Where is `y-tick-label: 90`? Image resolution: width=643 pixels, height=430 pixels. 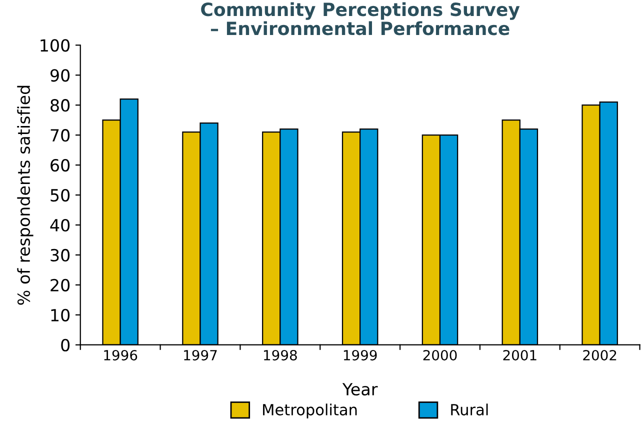
y-tick-label: 90 is located at coordinates (60, 75).